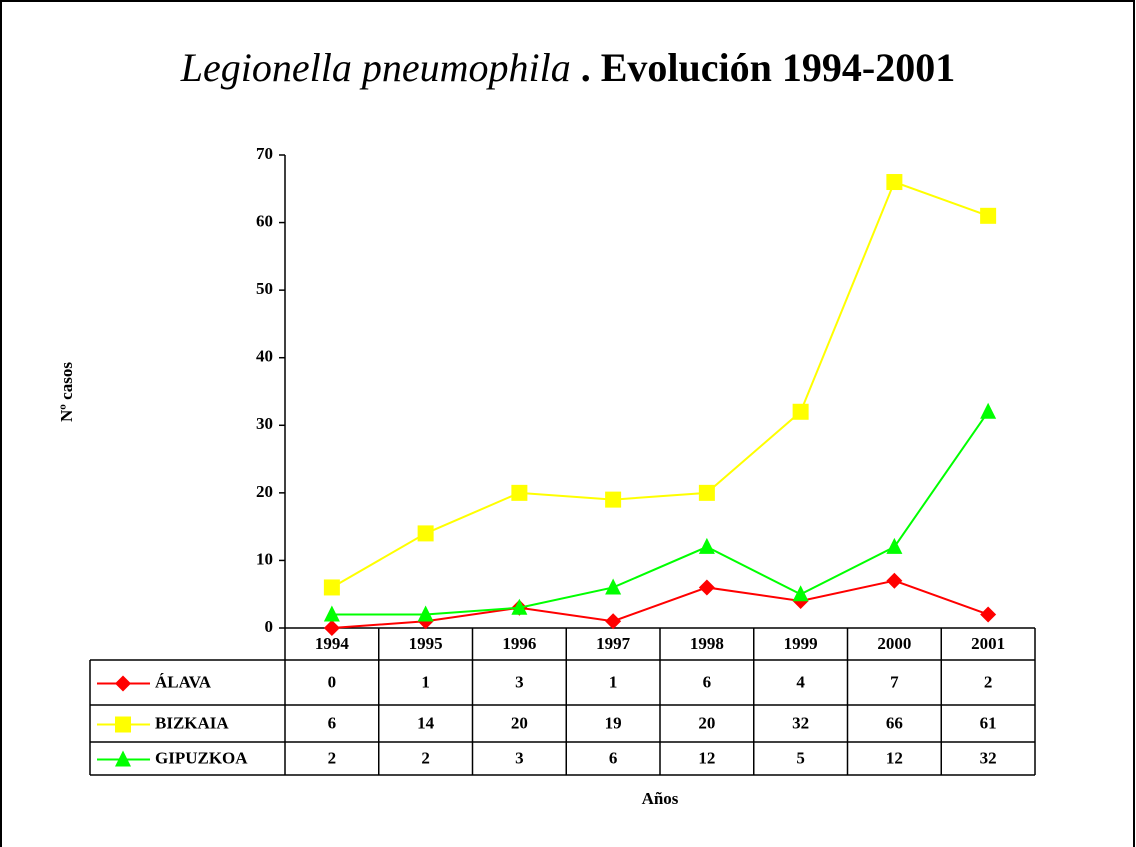 Image resolution: width=1136 pixels, height=847 pixels. Describe the element at coordinates (988, 722) in the screenshot. I see `table-value: 61` at that location.